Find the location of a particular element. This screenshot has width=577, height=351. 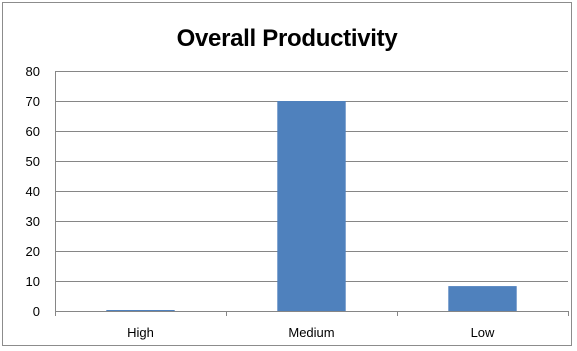

y-tick-label: 30 is located at coordinates (33, 221).